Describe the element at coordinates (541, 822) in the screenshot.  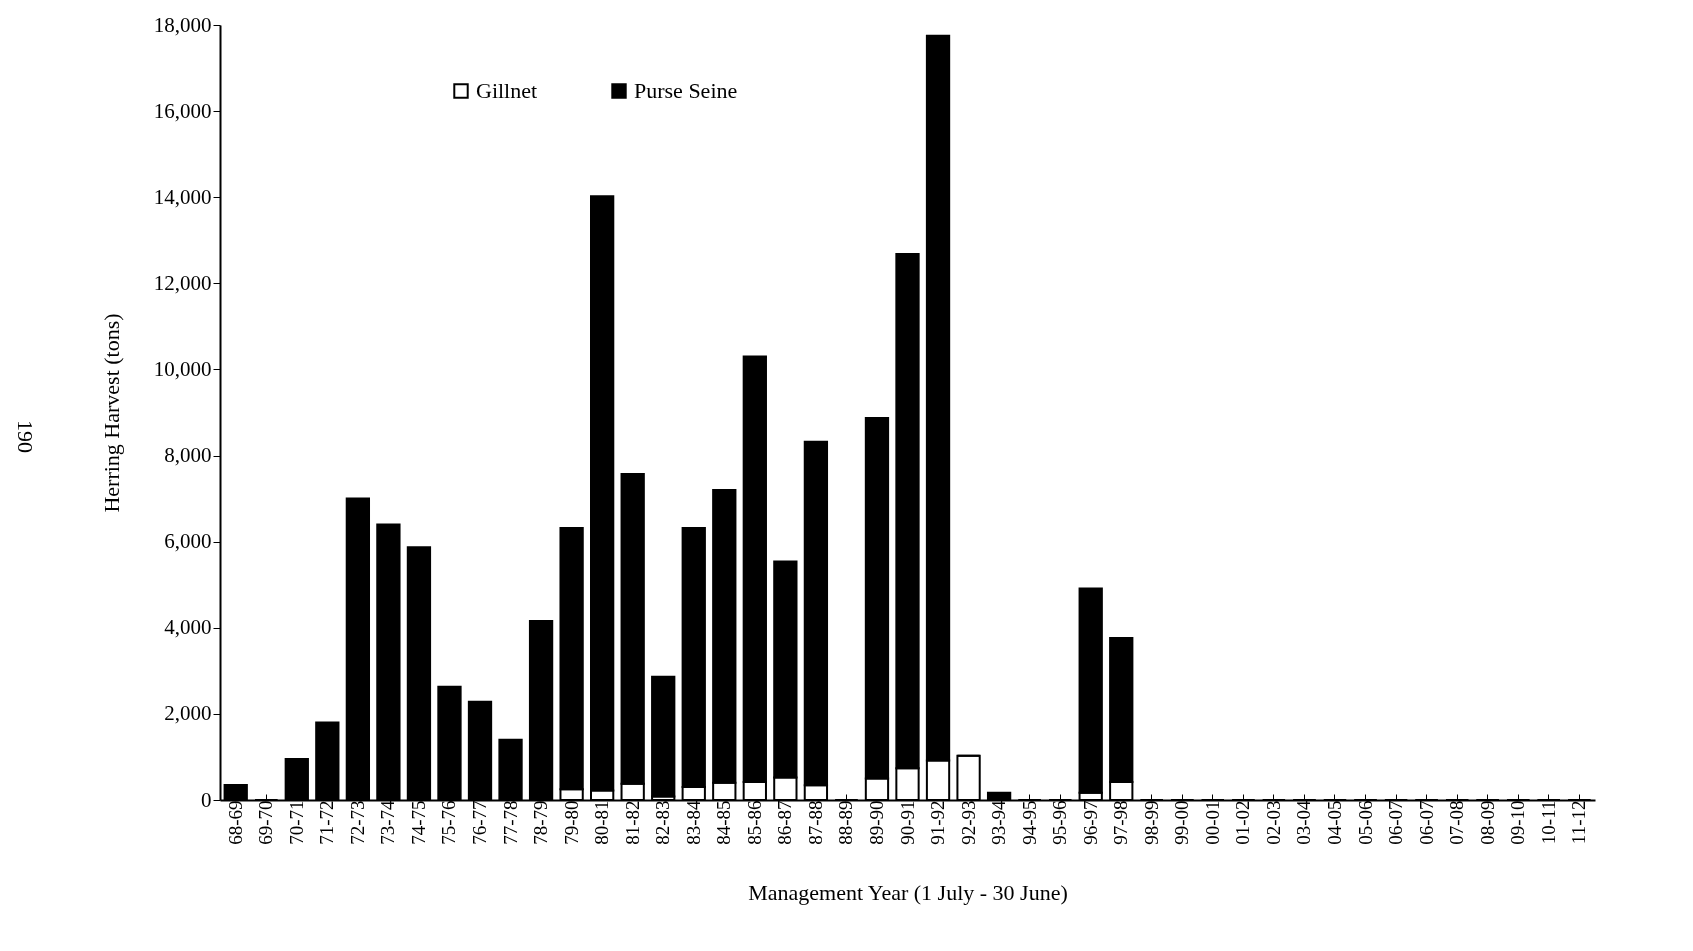
I see `x-tick-label: 78-79` at that location.